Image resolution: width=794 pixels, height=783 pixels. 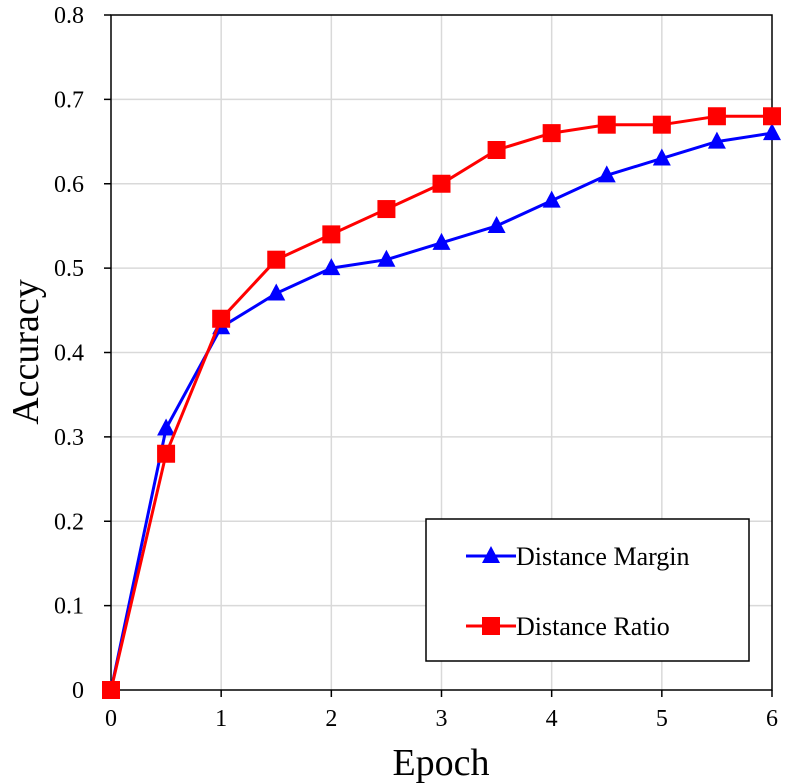 I want to click on x-tick-label: 6, so click(x=772, y=719).